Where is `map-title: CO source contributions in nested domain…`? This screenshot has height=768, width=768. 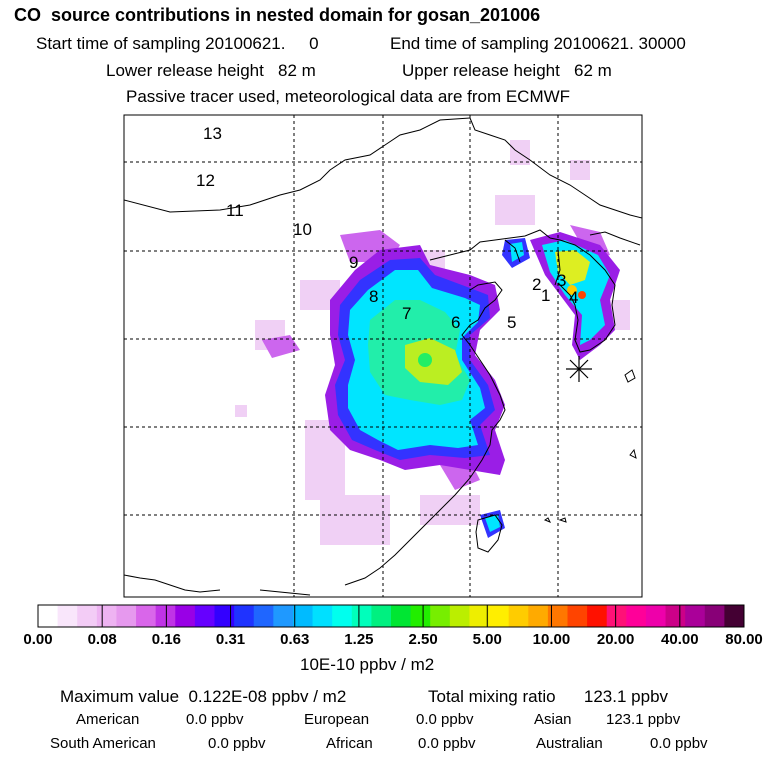 map-title: CO source contributions in nested domain… is located at coordinates (277, 15).